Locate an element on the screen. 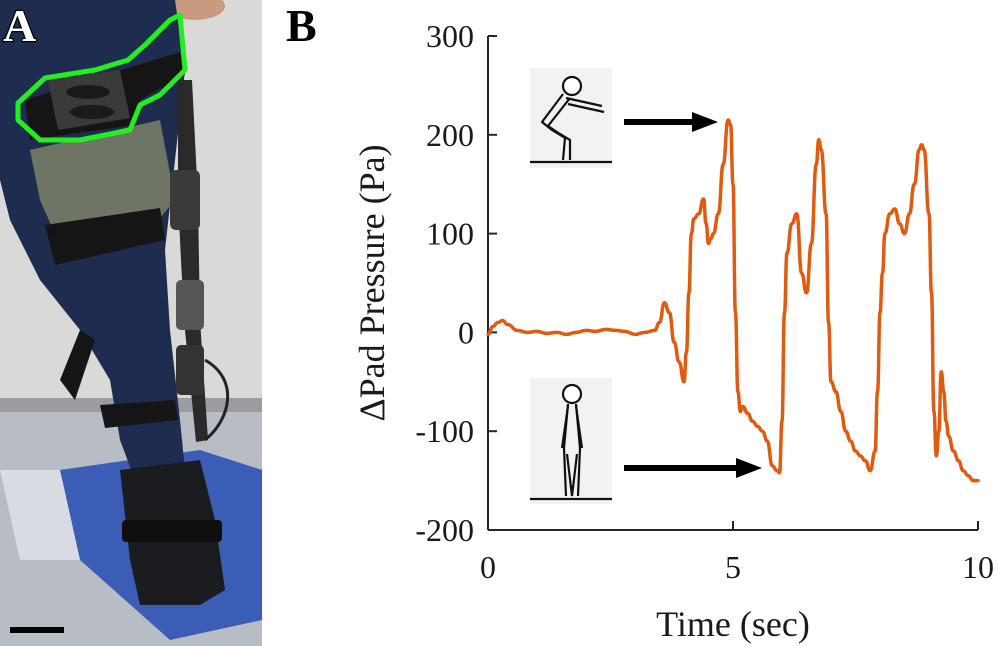  x-tick-label: 5 is located at coordinates (733, 567).